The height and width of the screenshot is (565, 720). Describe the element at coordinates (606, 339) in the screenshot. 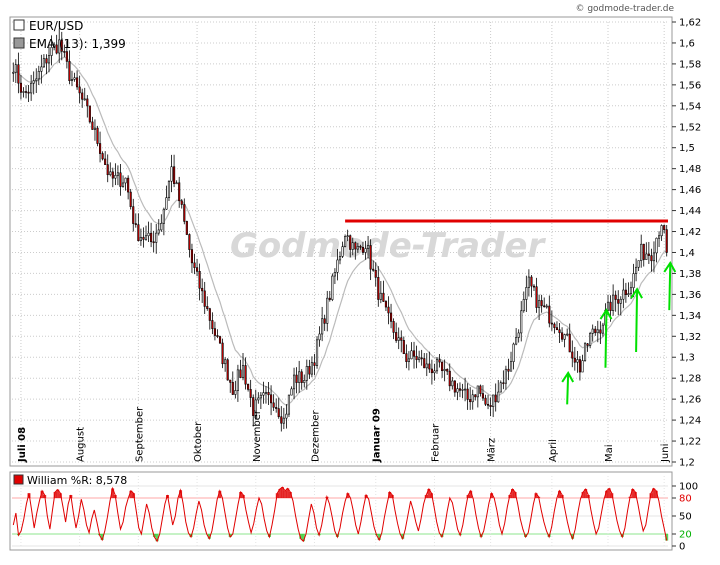

I see `arrow-shaft` at that location.